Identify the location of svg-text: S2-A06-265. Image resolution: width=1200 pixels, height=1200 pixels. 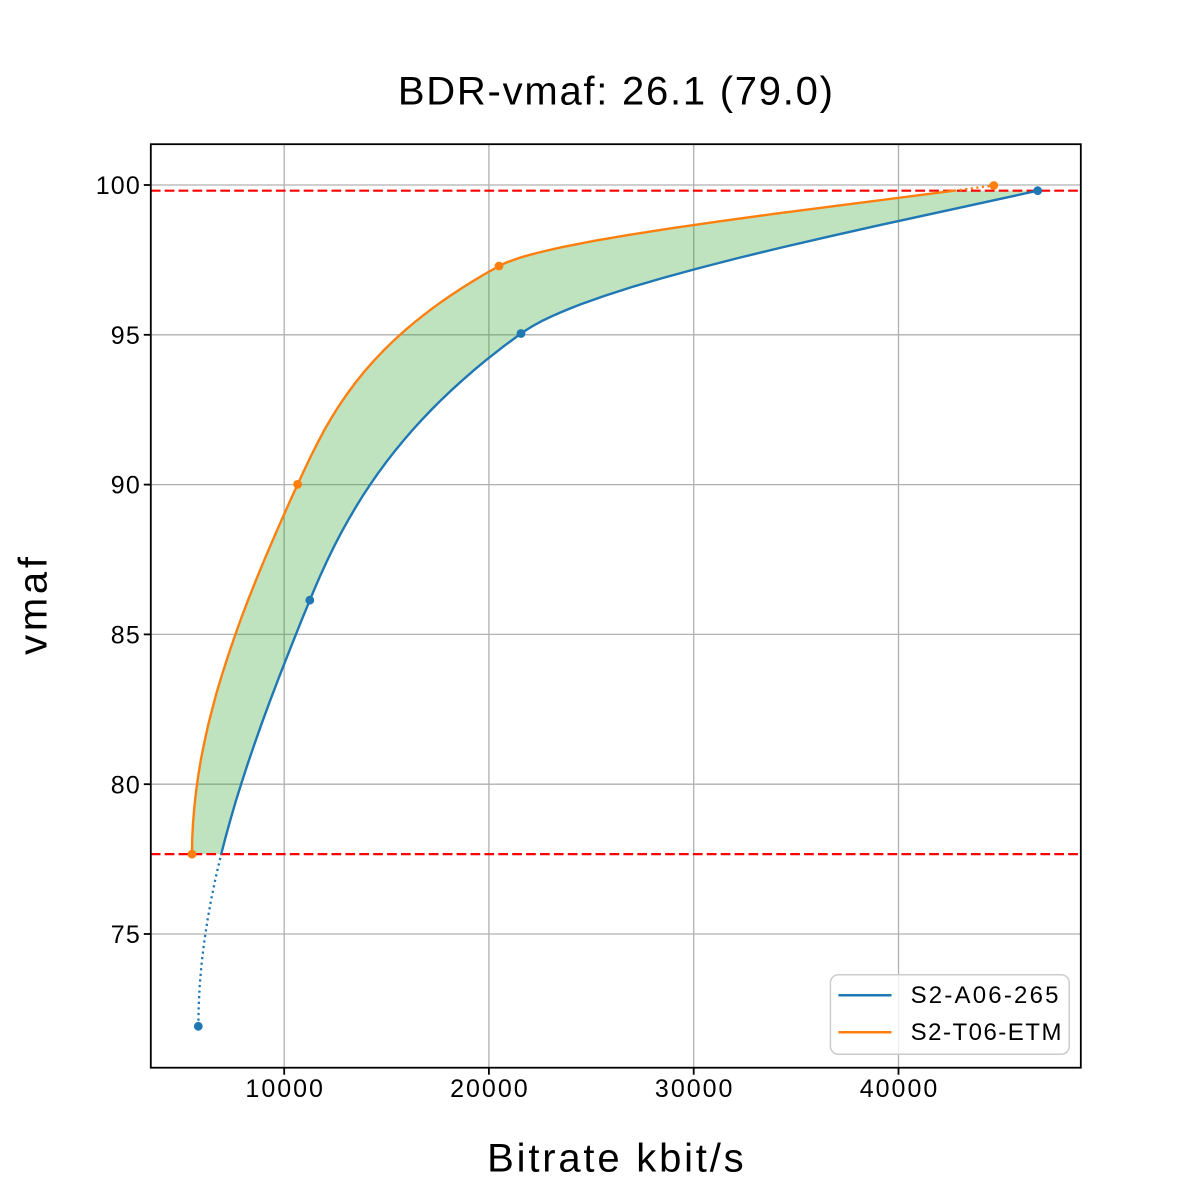
(986, 995).